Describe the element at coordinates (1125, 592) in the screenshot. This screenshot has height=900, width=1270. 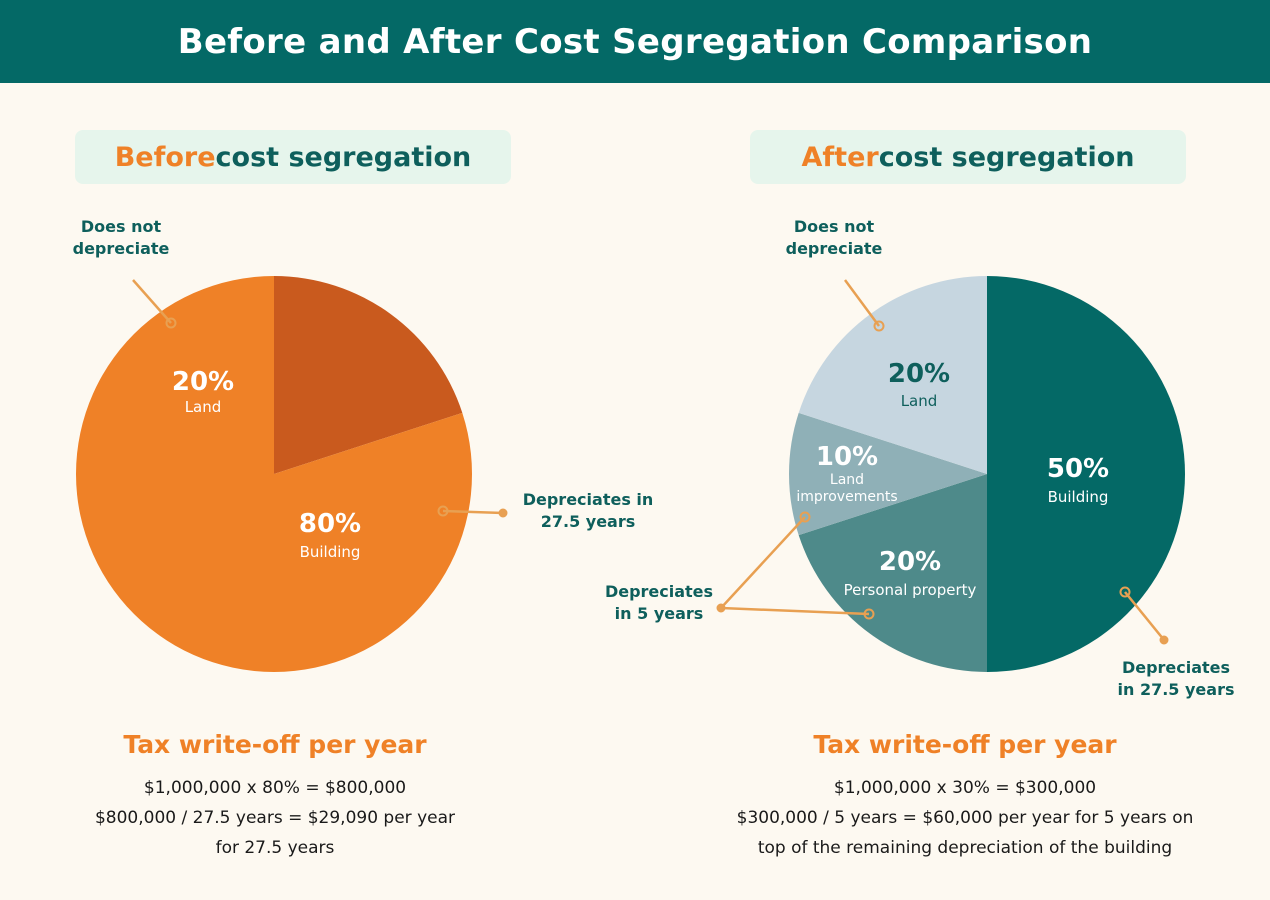
I see `after-leader-building-start` at that location.